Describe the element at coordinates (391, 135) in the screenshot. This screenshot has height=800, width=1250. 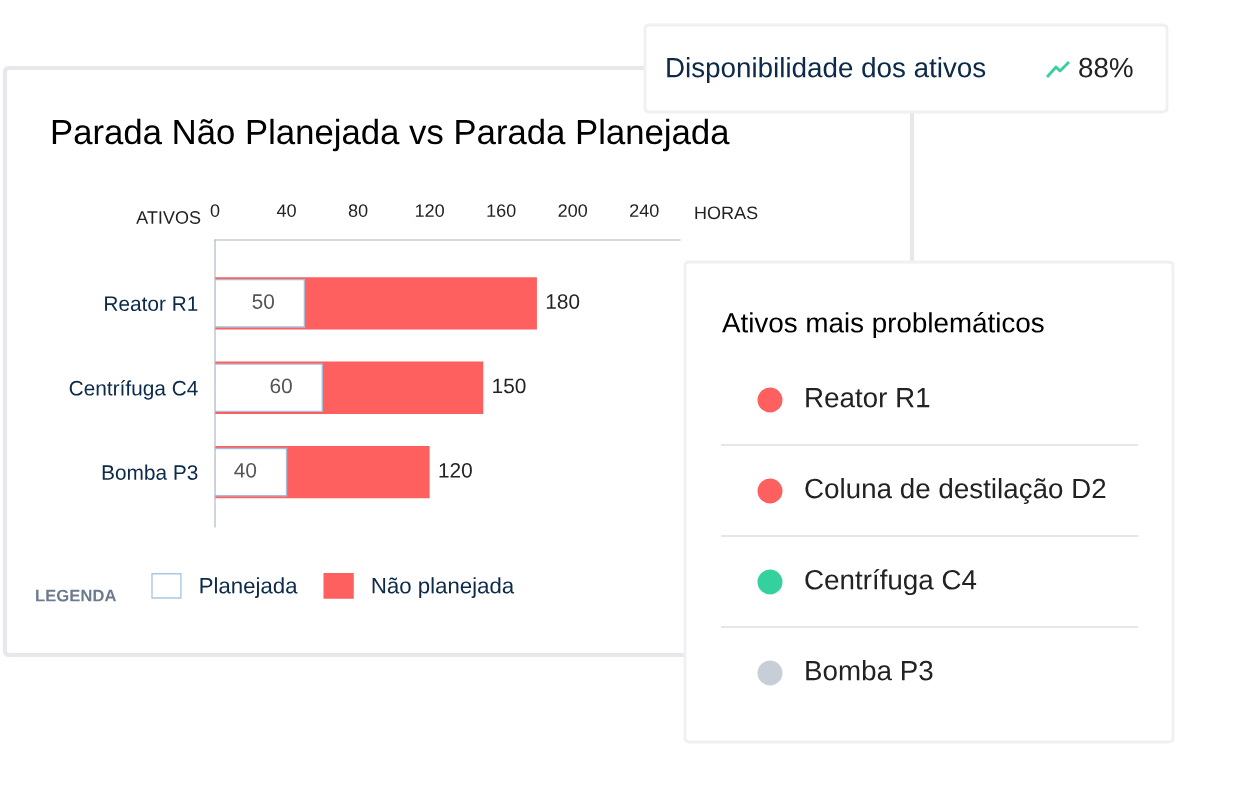
I see `chart-title: Parada Não Planejada vs Parada Planejada` at that location.